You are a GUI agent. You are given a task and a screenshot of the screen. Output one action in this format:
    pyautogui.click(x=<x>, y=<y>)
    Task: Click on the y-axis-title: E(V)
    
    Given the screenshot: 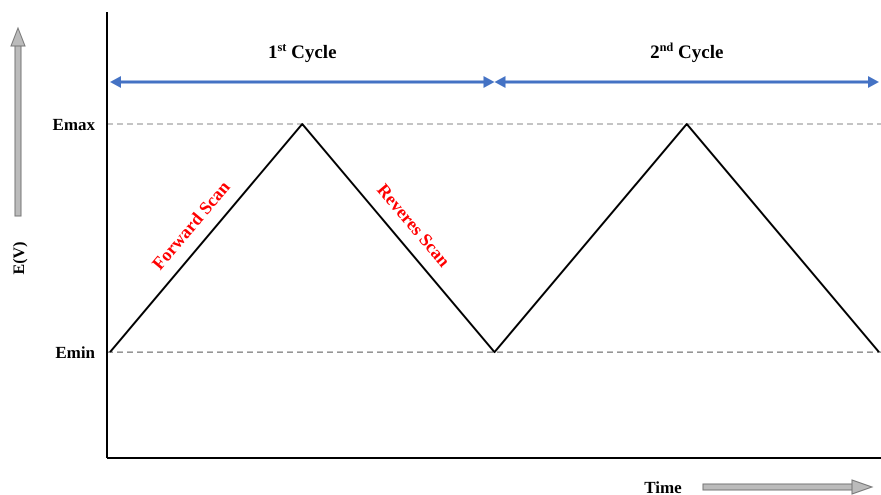 What is the action you would take?
    pyautogui.click(x=19, y=258)
    